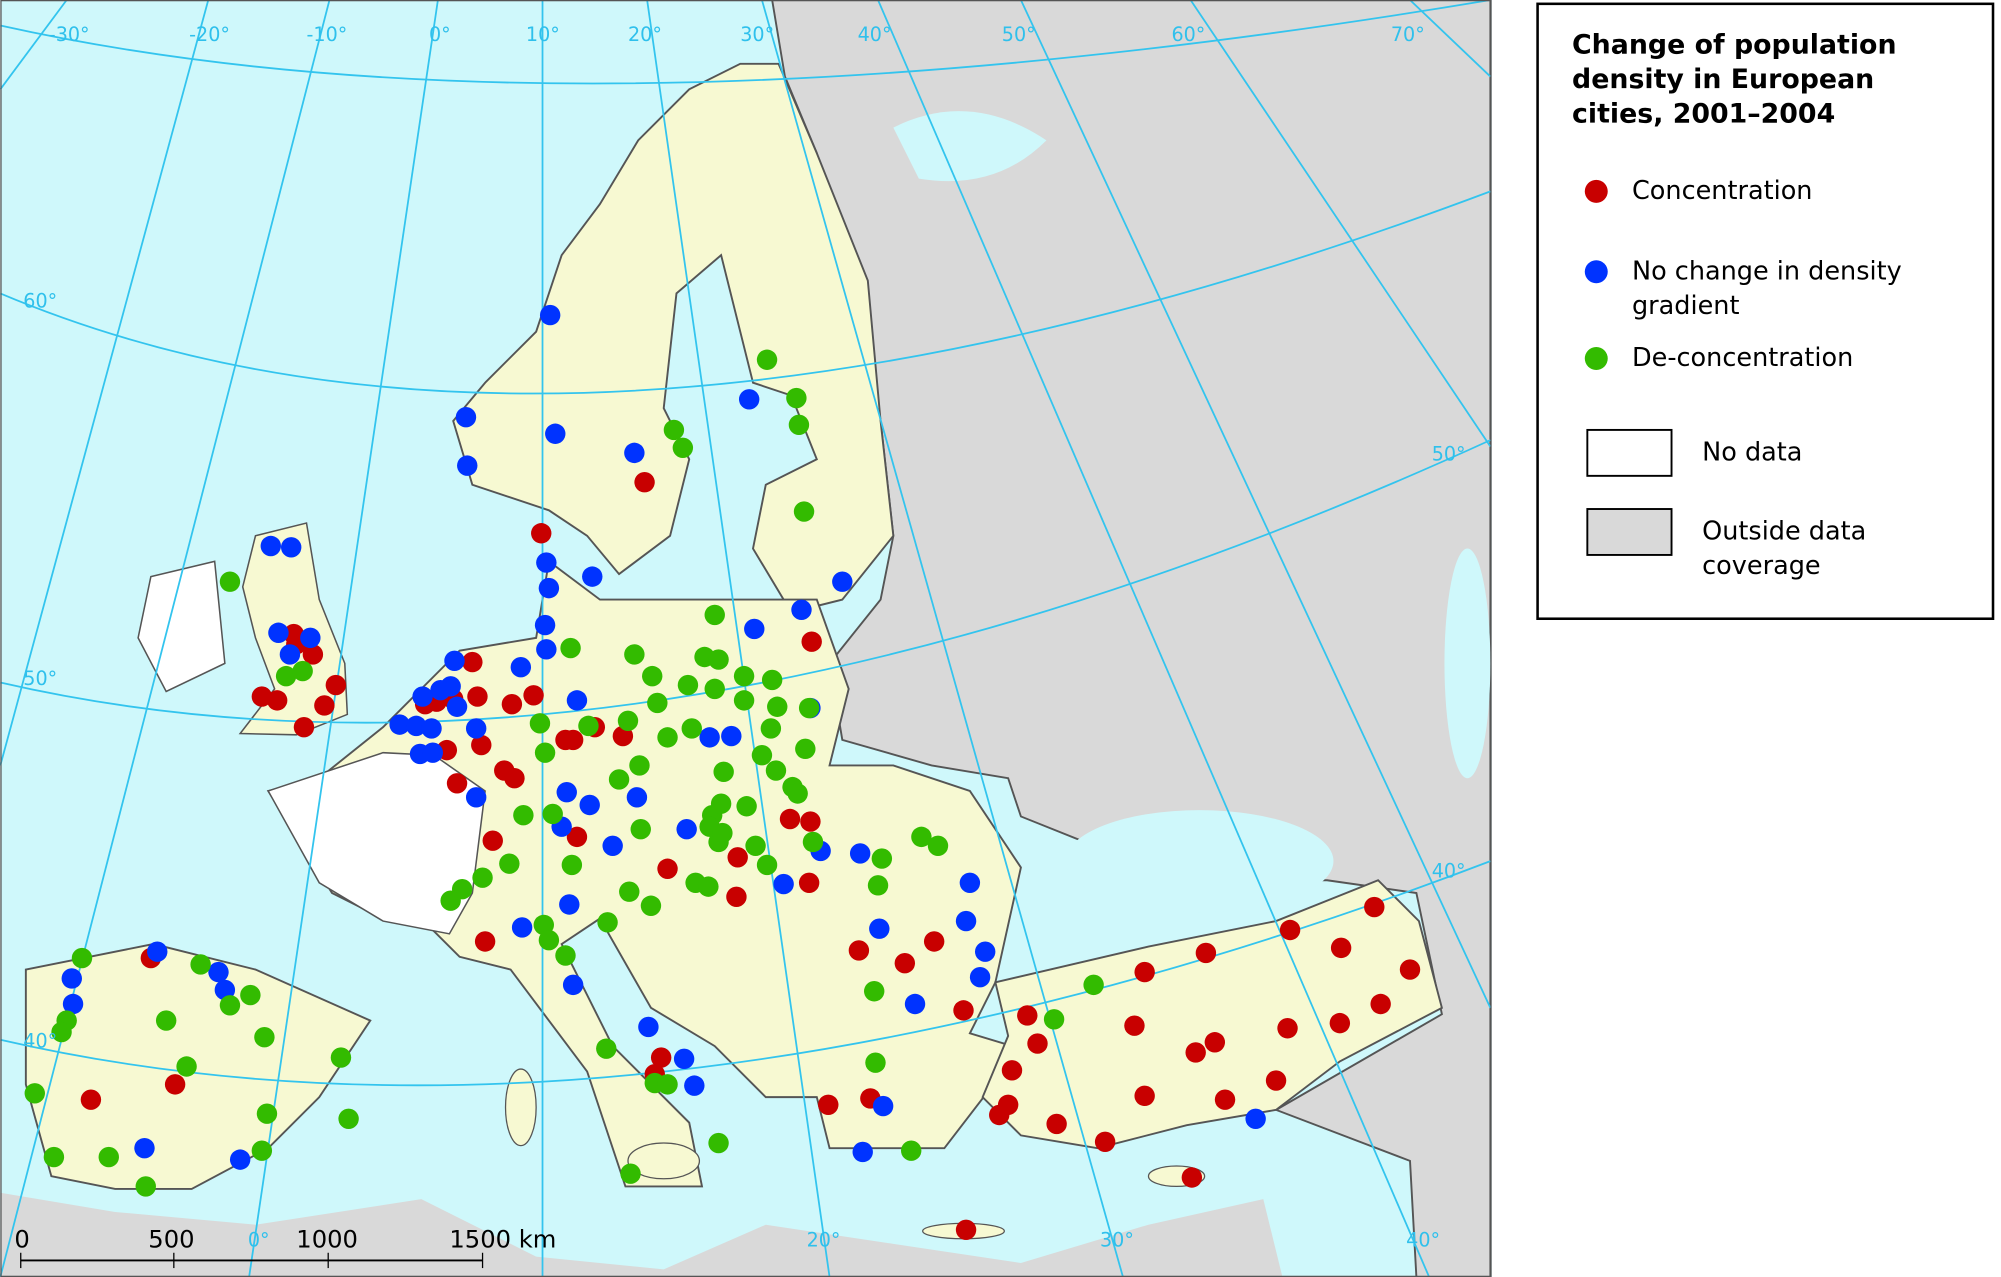  Describe the element at coordinates (1212, 1014) in the screenshot. I see `land` at that location.